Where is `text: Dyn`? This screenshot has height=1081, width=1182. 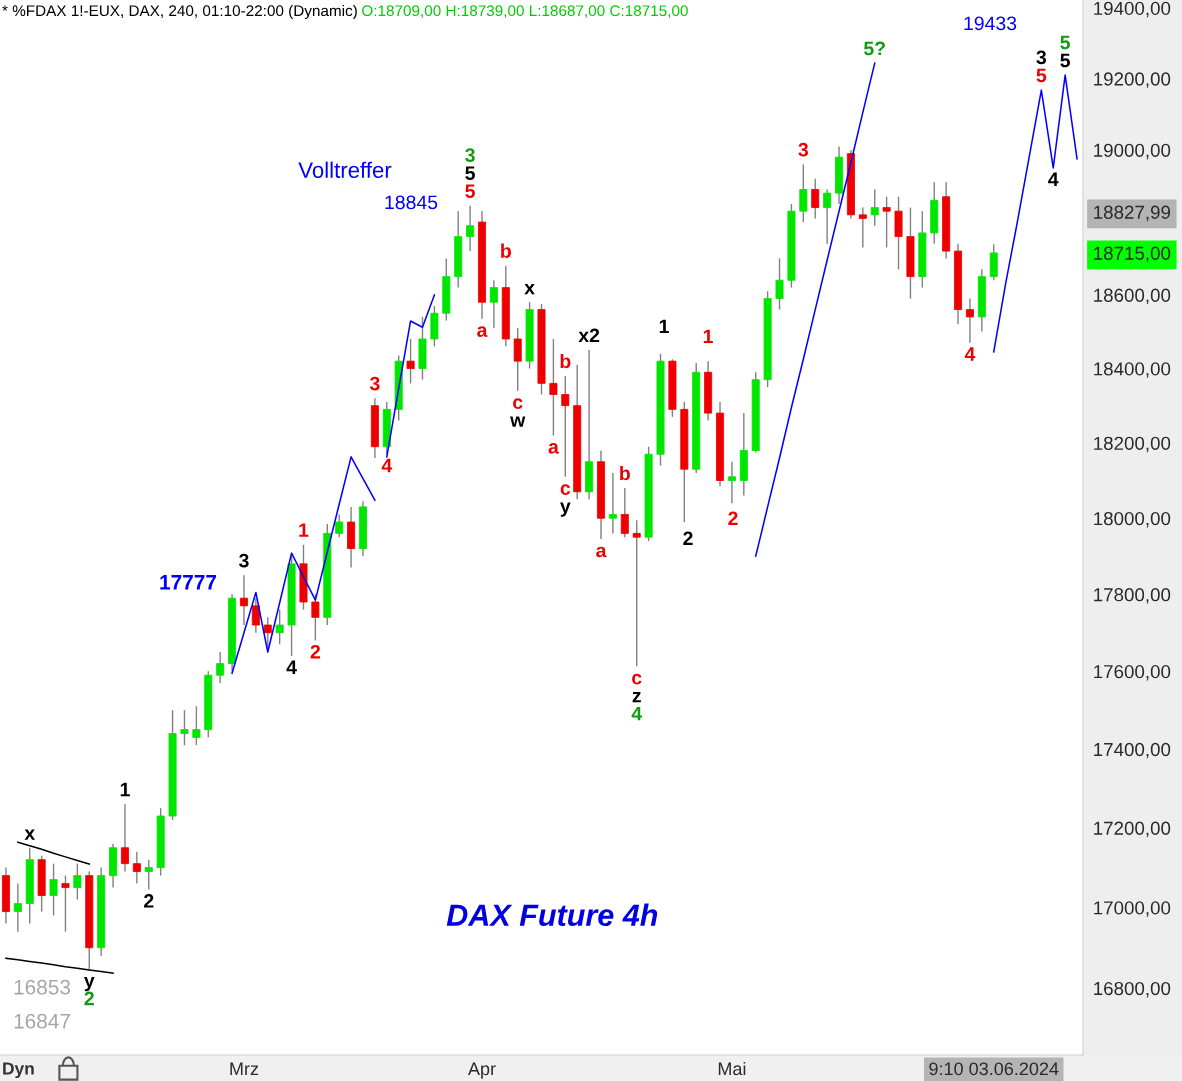 text: Dyn is located at coordinates (18, 1070).